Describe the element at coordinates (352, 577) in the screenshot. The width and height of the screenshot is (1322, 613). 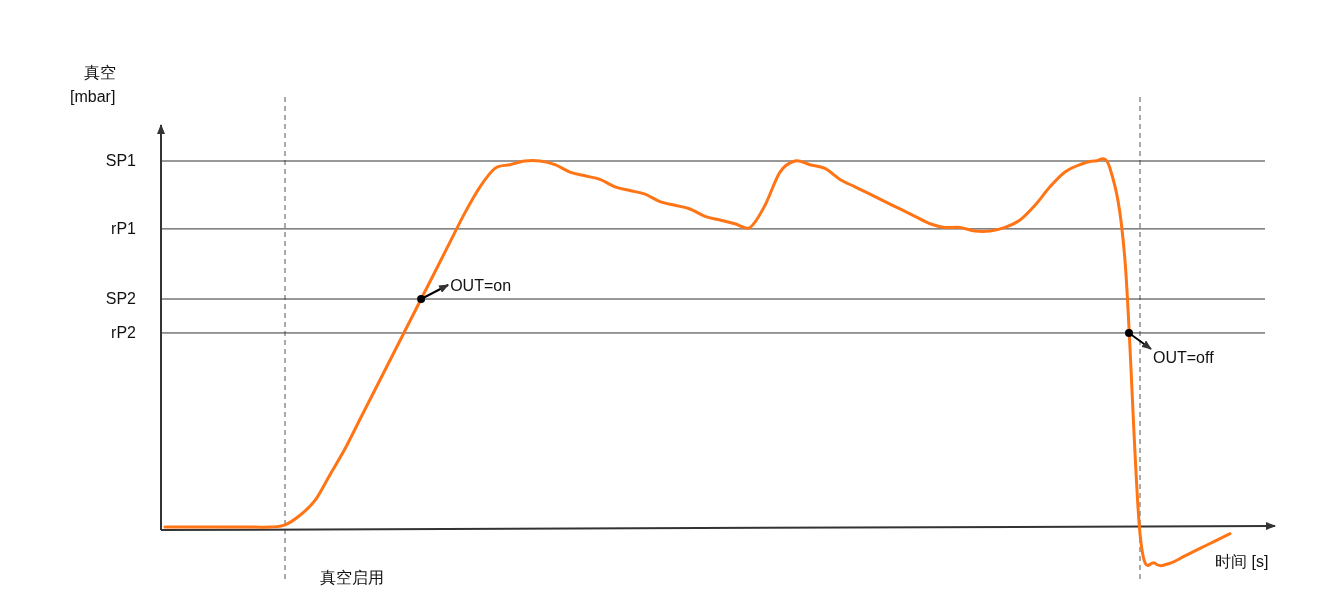
I see `text: 真空启用` at that location.